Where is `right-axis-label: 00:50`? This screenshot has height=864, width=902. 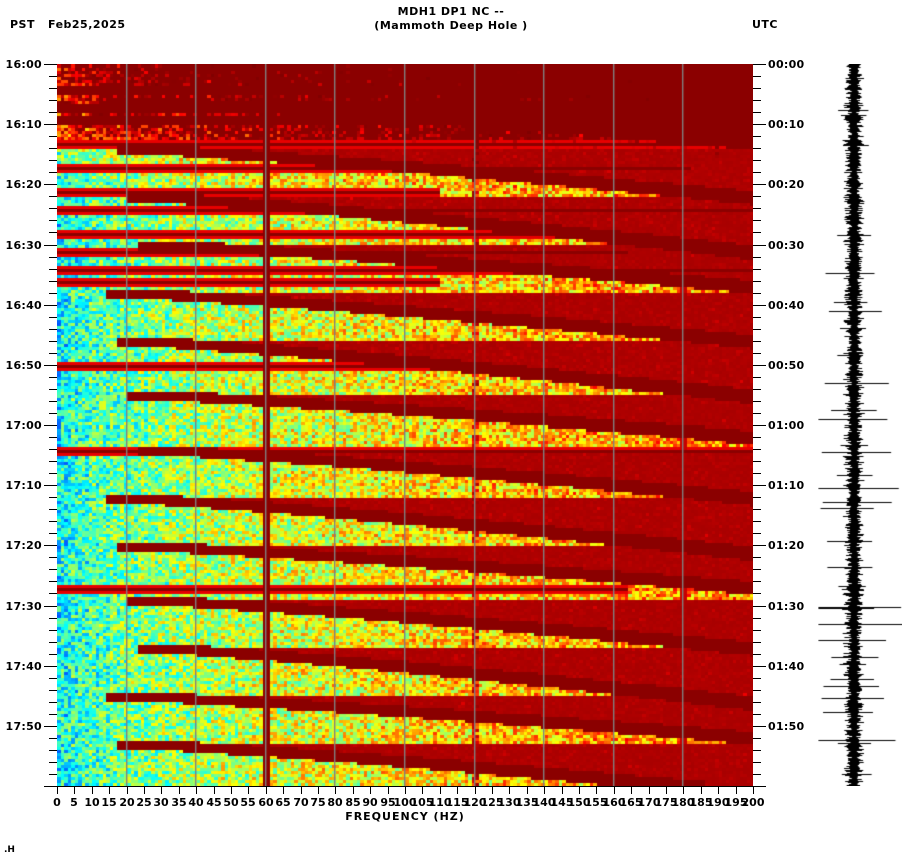
right-axis-label: 00:50 is located at coordinates (786, 365).